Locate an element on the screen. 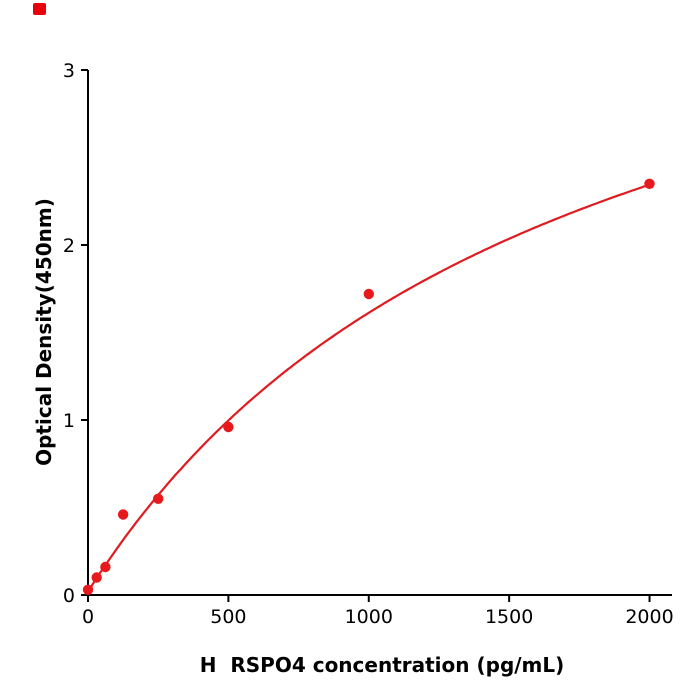 The image size is (700, 700). y-tick-label: 0 is located at coordinates (69, 596).